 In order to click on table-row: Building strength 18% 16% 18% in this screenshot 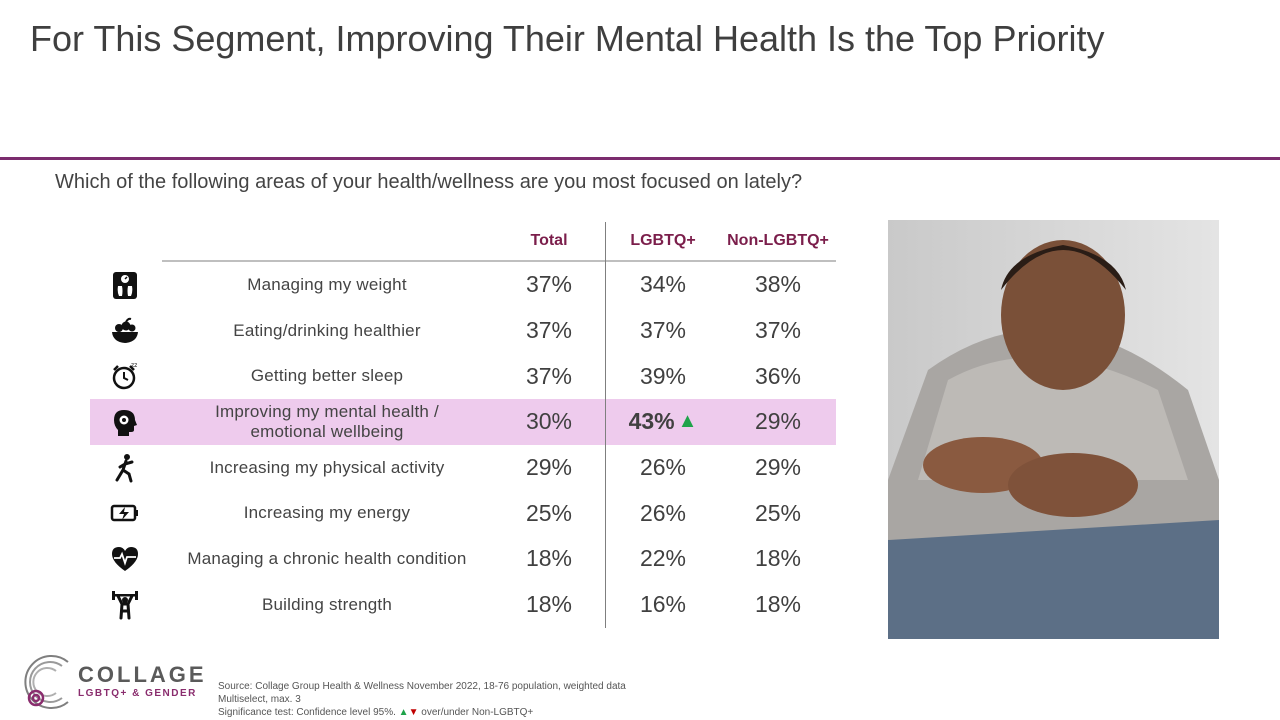, I will do `click(463, 605)`.